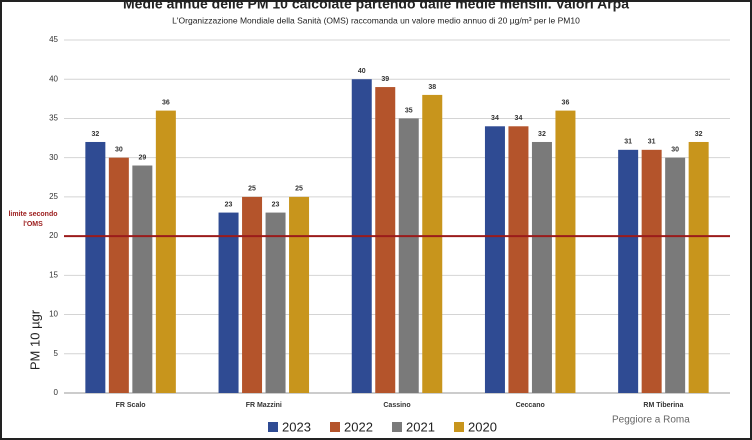 The image size is (752, 440). Describe the element at coordinates (131, 405) in the screenshot. I see `x-tick-label: FR Scalo` at that location.